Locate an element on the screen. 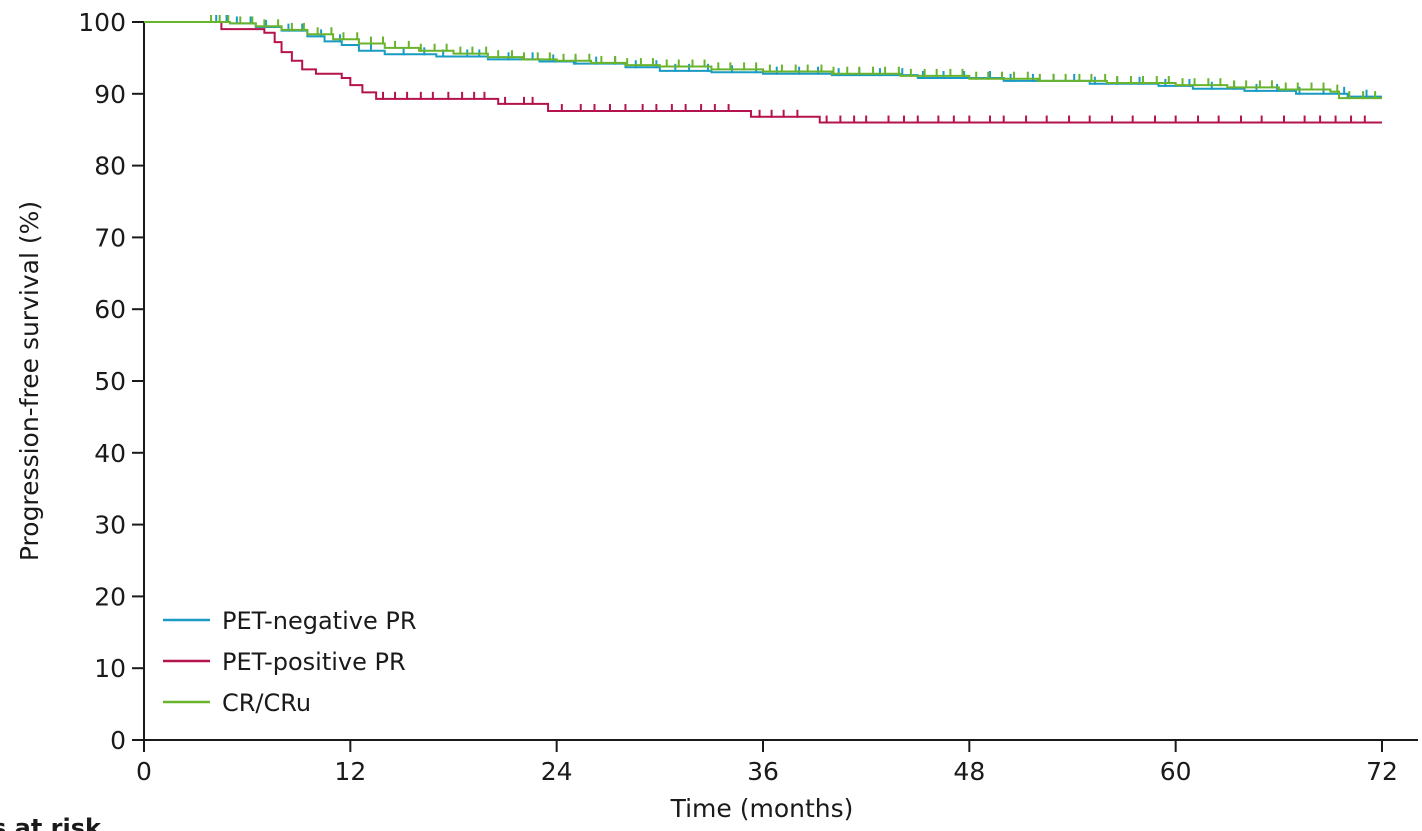 This screenshot has height=831, width=1422. y-tick-label: 0 is located at coordinates (118, 740).